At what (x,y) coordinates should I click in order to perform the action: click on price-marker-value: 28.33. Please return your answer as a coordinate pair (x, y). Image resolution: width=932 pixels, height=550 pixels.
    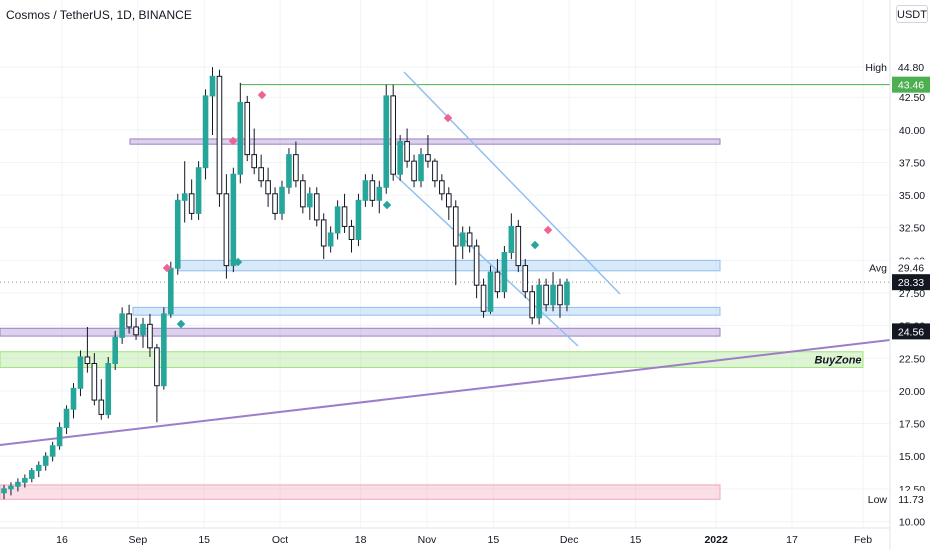
    Looking at the image, I should click on (911, 283).